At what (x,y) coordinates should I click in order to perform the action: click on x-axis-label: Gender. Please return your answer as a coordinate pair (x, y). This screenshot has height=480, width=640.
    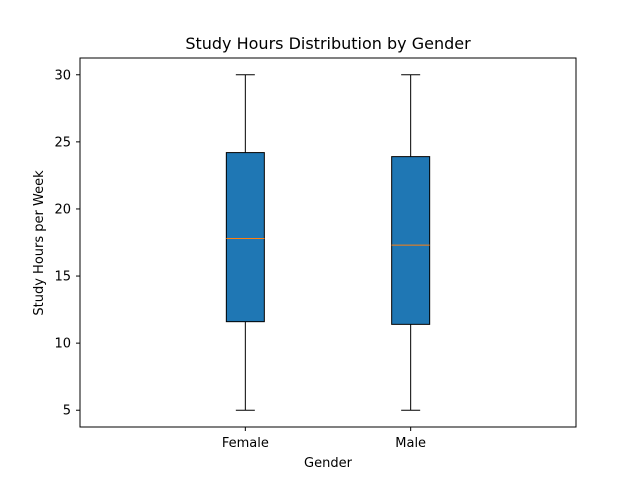
    Looking at the image, I should click on (328, 463).